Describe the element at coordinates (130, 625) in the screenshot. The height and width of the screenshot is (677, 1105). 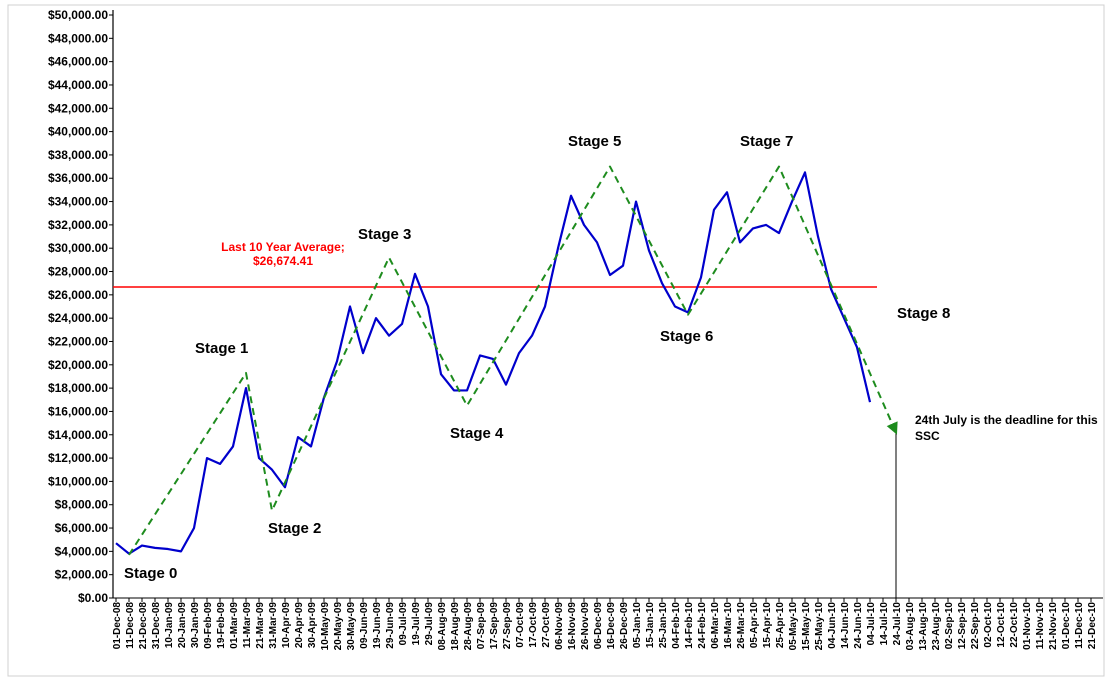
I see `x-tick-label: 11-Dec-08` at that location.